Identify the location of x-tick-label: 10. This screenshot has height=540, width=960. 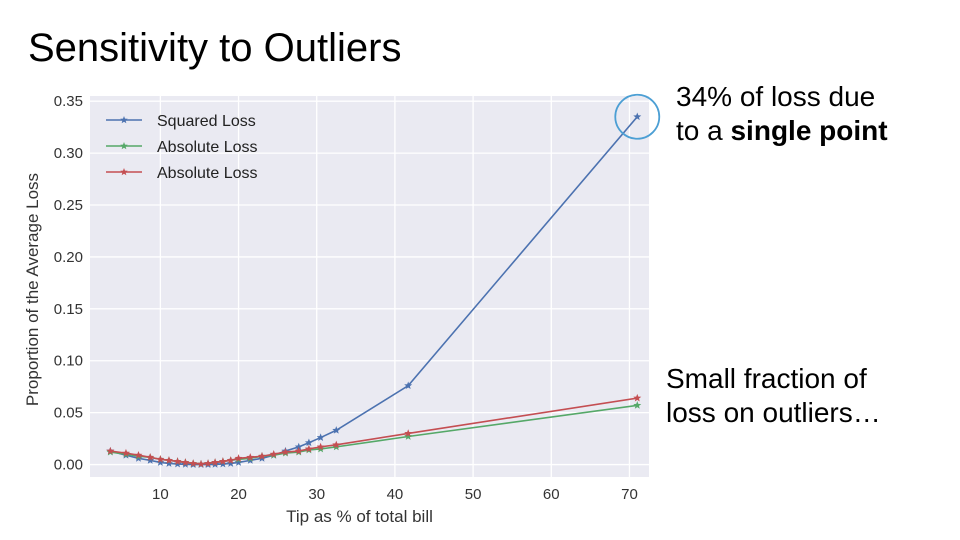
(160, 494).